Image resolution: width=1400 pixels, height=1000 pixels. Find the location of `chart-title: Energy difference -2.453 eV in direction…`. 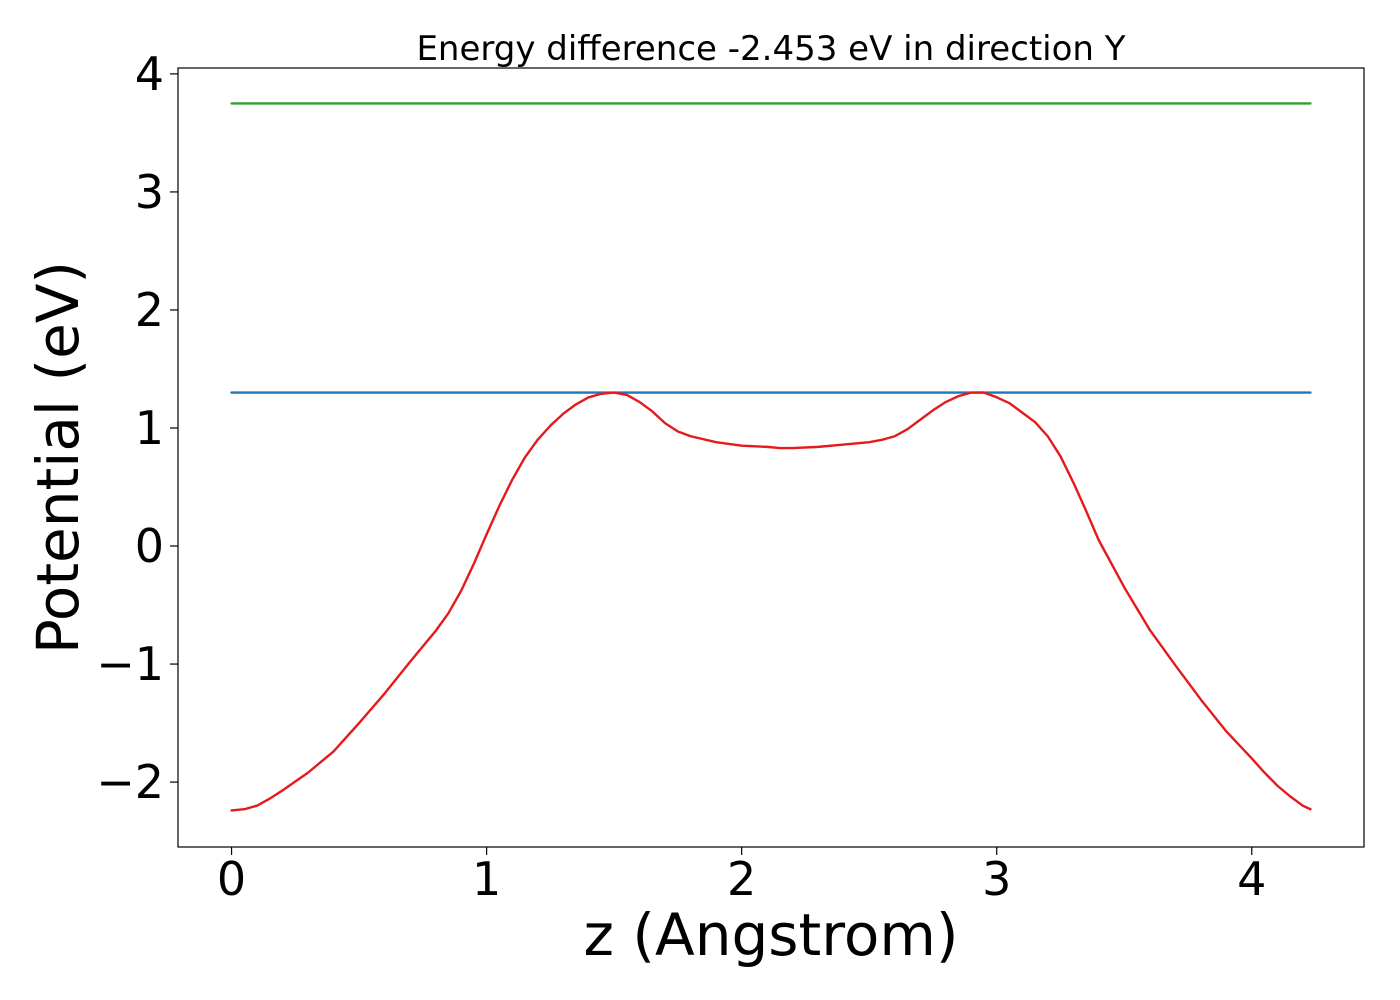

chart-title: Energy difference -2.453 eV in direction… is located at coordinates (770, 49).